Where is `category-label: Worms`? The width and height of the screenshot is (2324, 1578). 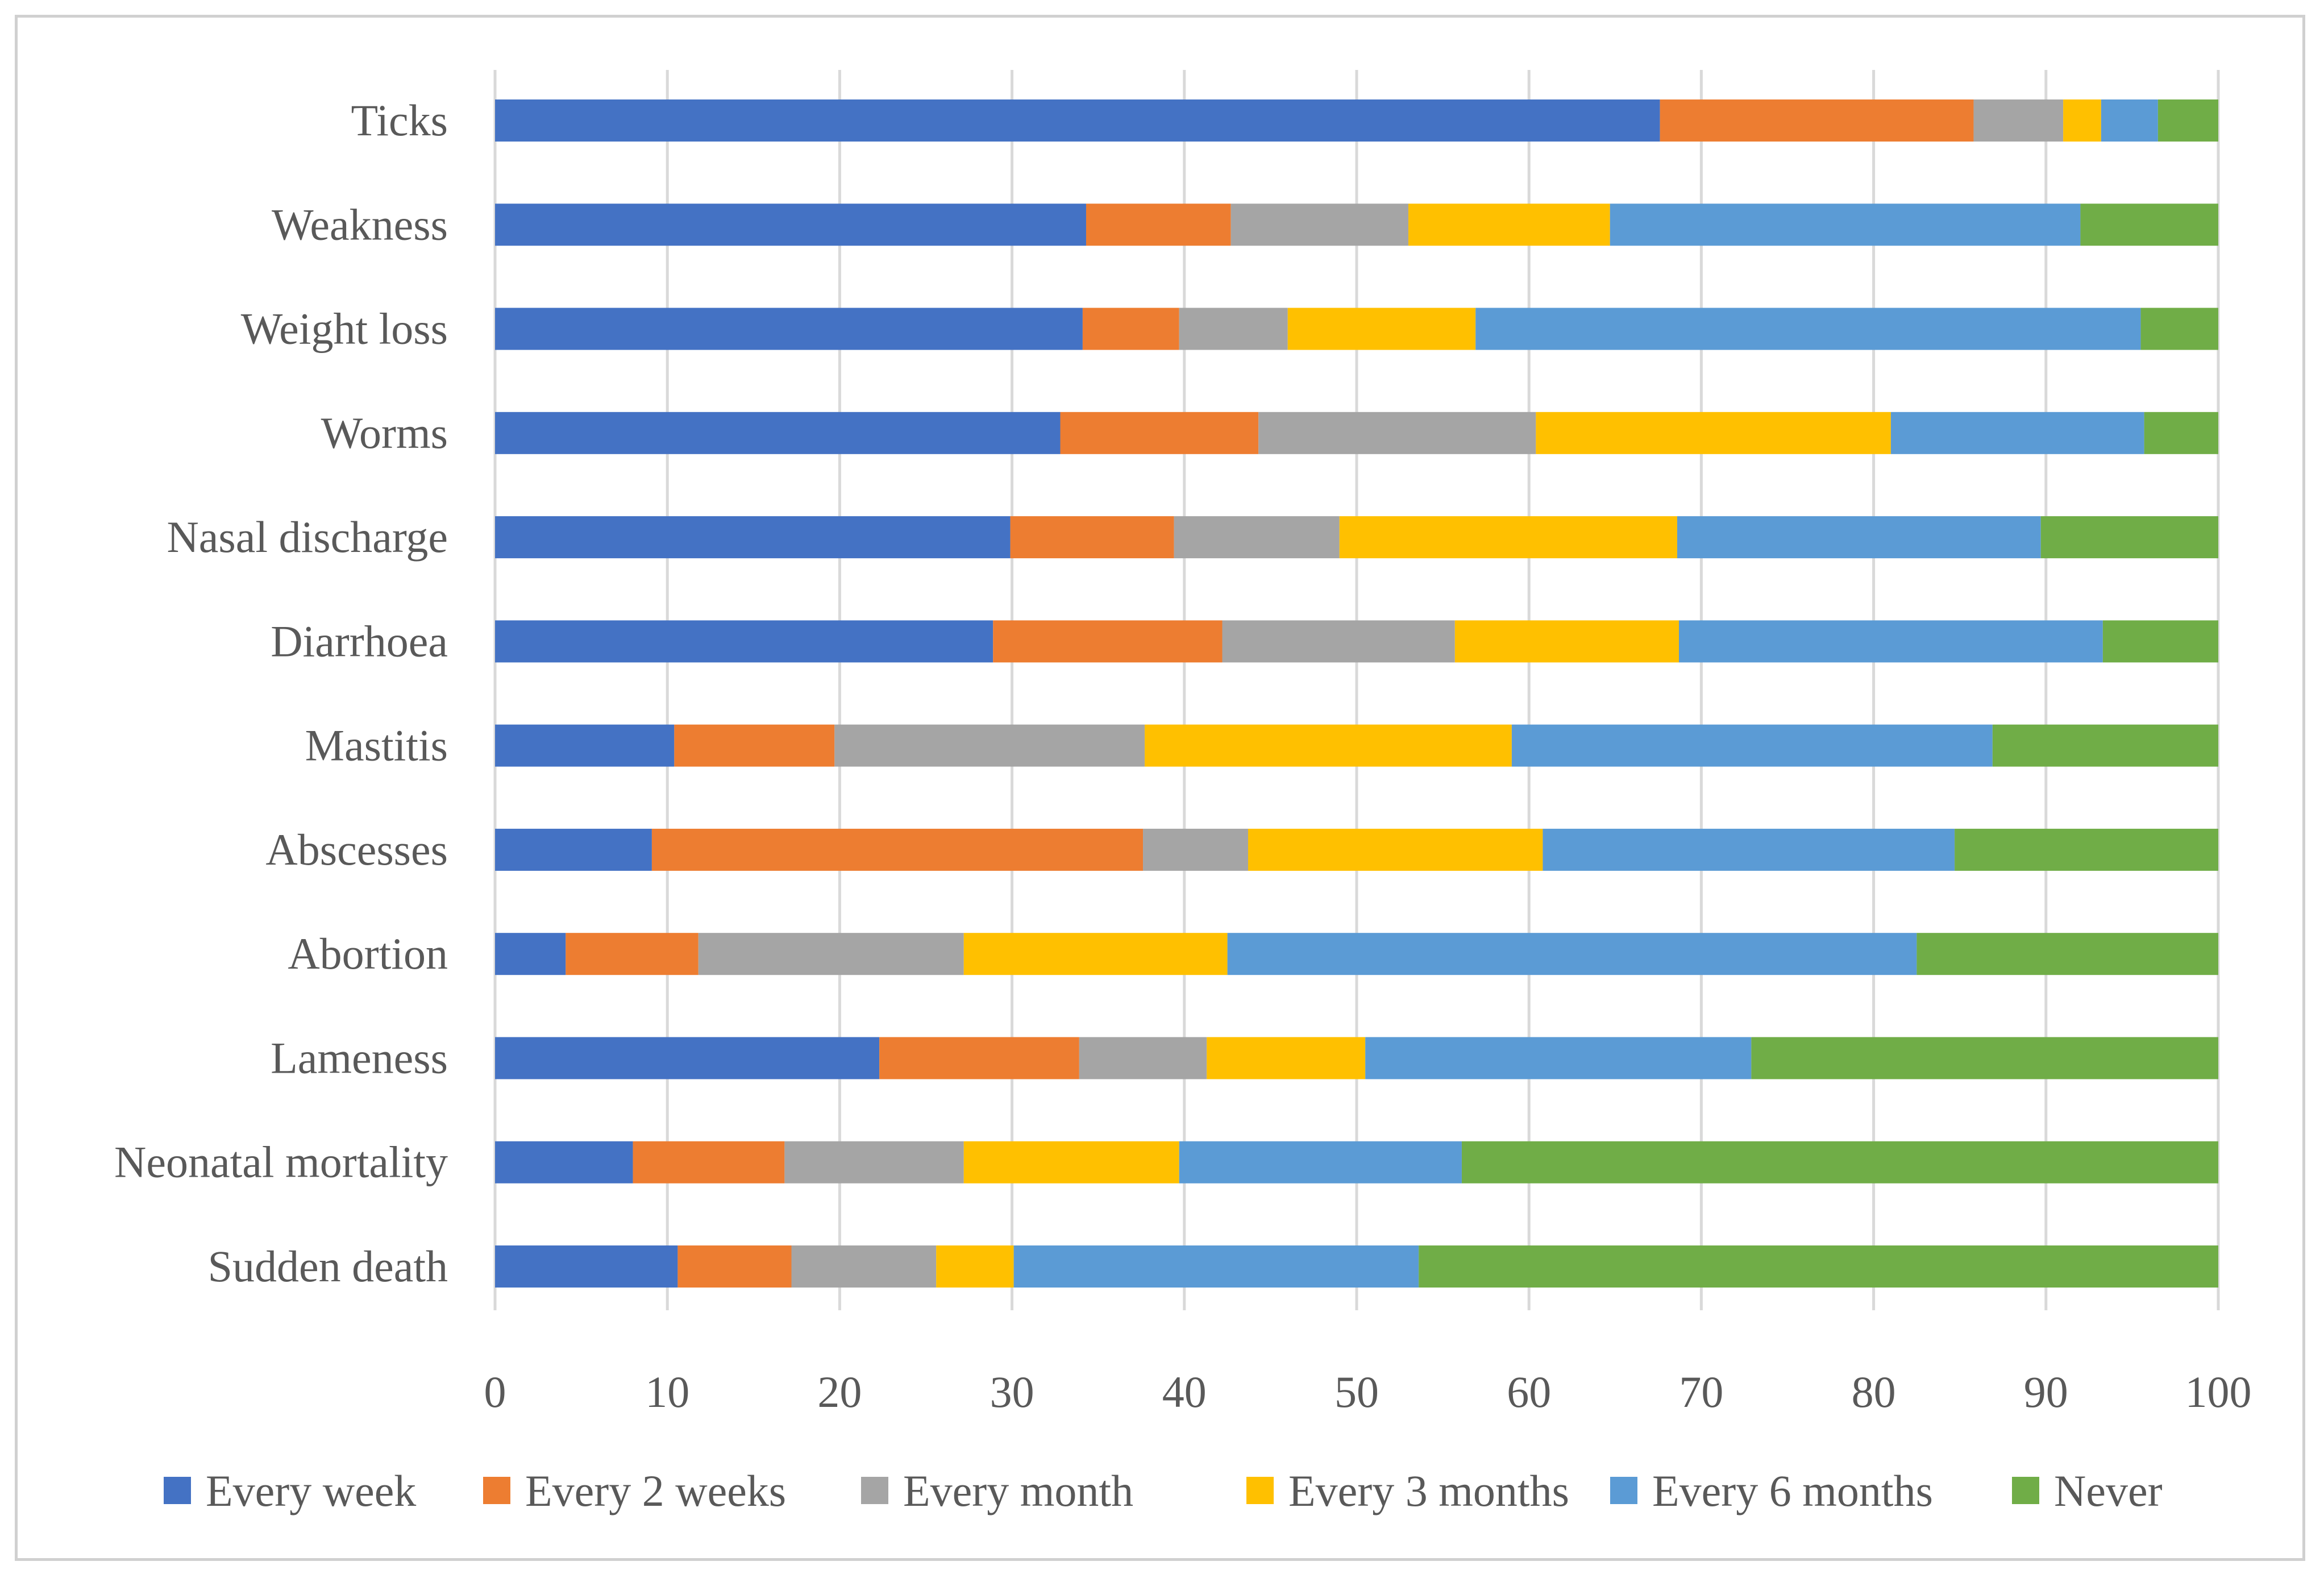
category-label: Worms is located at coordinates (384, 433).